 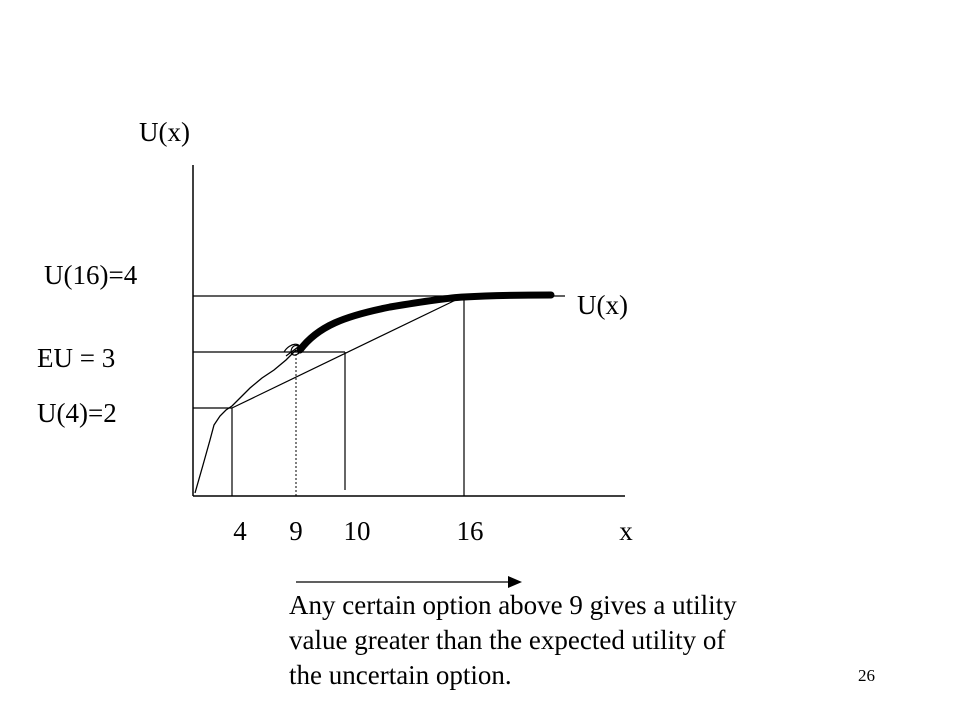 What do you see at coordinates (357, 531) in the screenshot?
I see `x-tick-10: 10` at bounding box center [357, 531].